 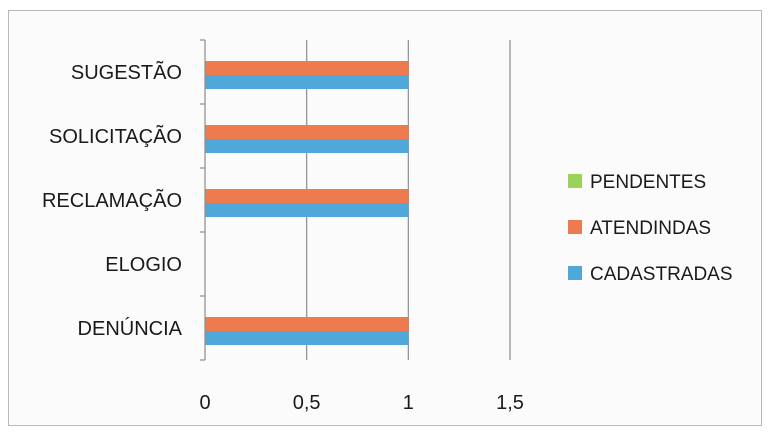 What do you see at coordinates (126, 72) in the screenshot?
I see `category-label: SUGESTÃO` at bounding box center [126, 72].